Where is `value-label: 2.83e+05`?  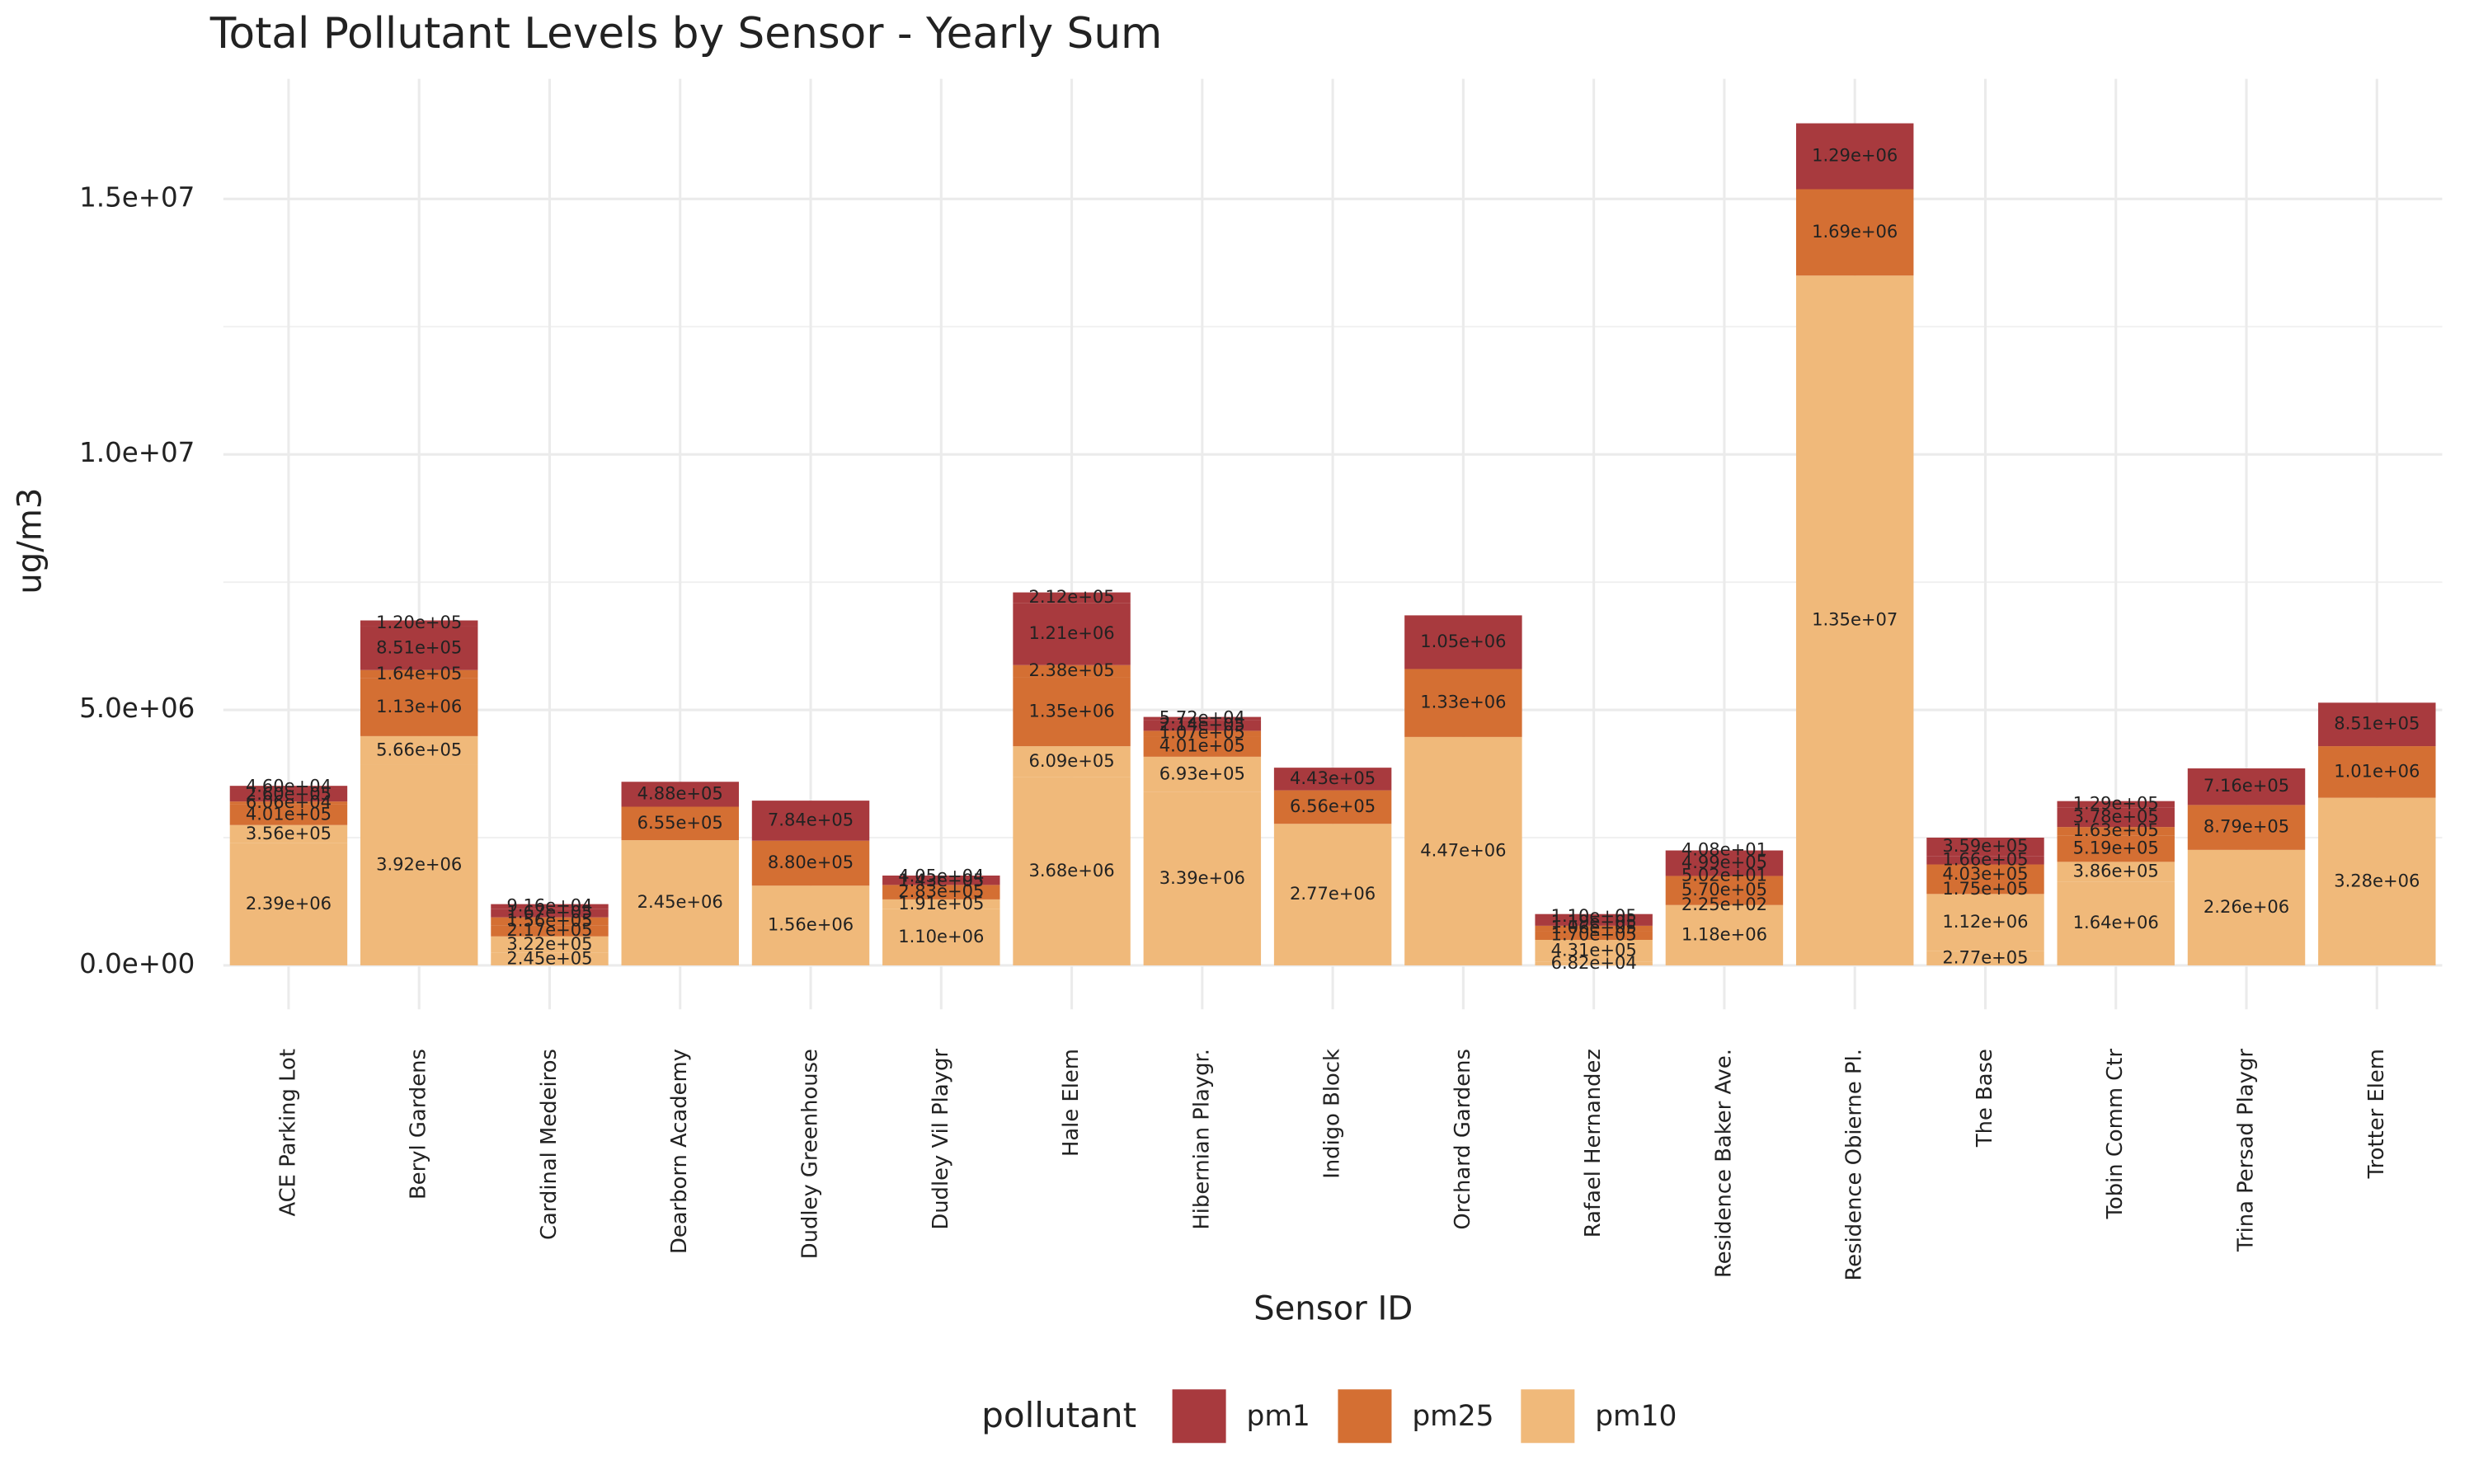
value-label: 2.83e+05 is located at coordinates (941, 891).